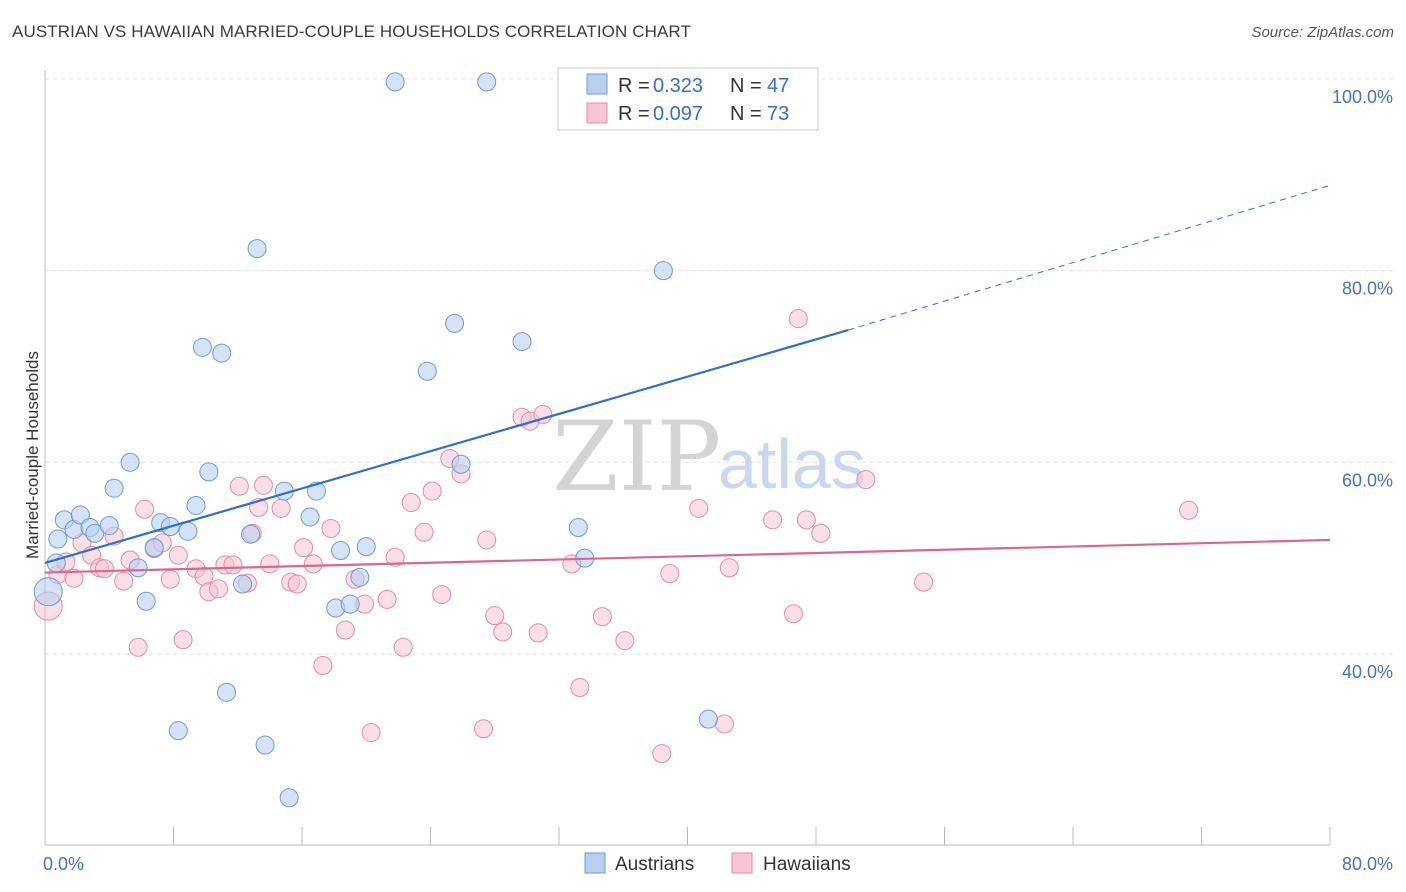  What do you see at coordinates (1367, 289) in the screenshot?
I see `y-tick-label-2: 80.0%` at bounding box center [1367, 289].